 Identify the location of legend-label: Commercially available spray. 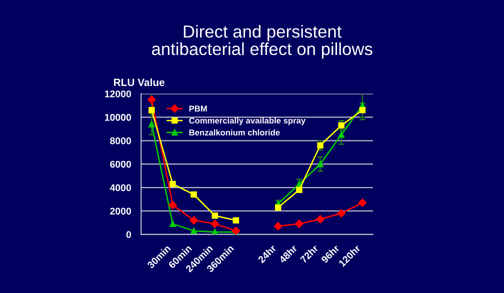
(247, 121).